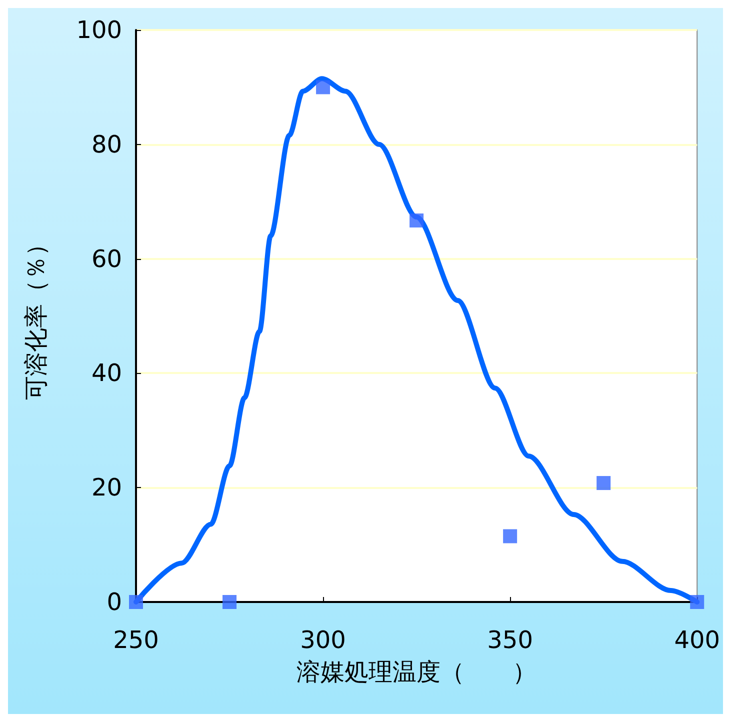  Describe the element at coordinates (99, 30) in the screenshot. I see `y-tick-label: 100` at that location.